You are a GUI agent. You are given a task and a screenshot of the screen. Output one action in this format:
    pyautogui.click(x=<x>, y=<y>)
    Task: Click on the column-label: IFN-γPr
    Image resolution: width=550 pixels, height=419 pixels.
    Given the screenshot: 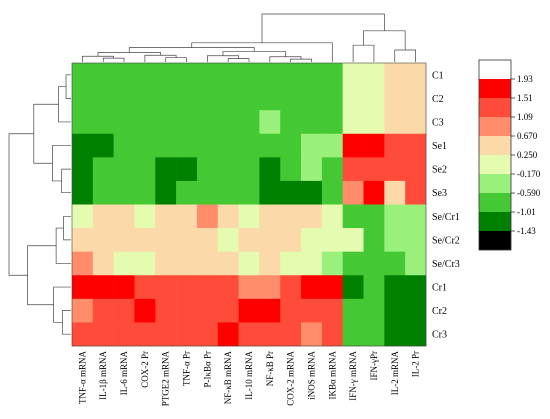 What is the action you would take?
    pyautogui.click(x=374, y=365)
    